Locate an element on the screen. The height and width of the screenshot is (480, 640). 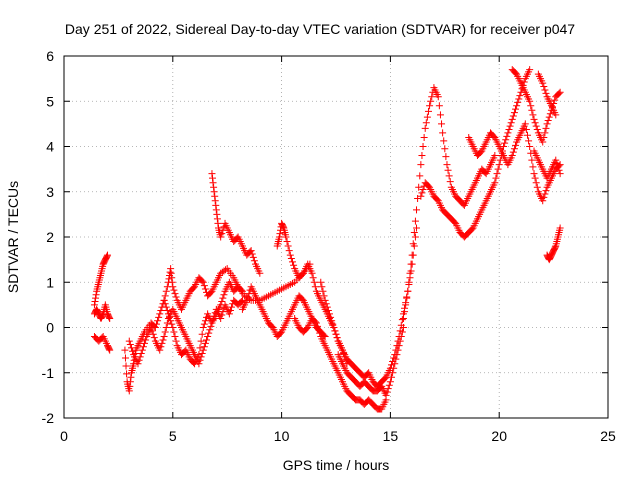
series-s1 is located at coordinates (101, 280).